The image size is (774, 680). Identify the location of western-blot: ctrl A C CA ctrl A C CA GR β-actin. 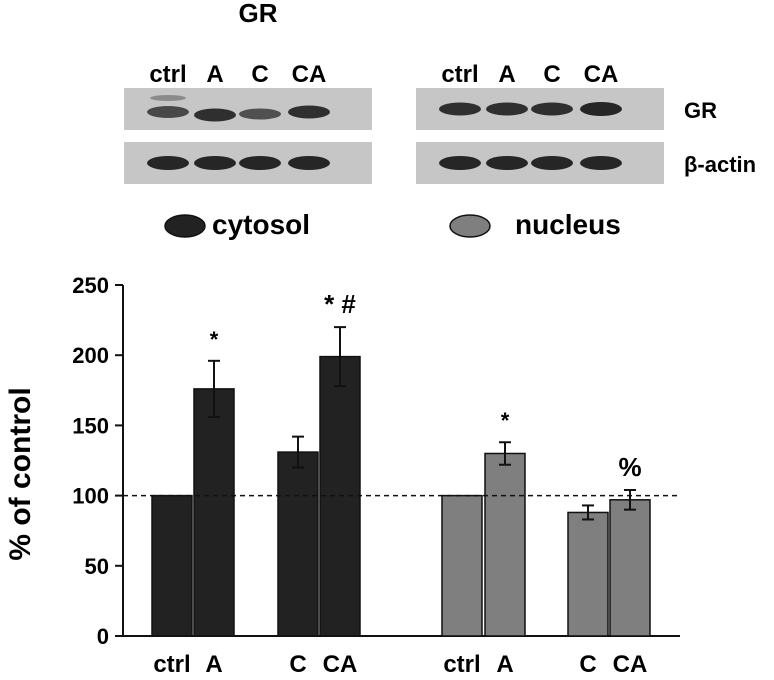
(440, 122).